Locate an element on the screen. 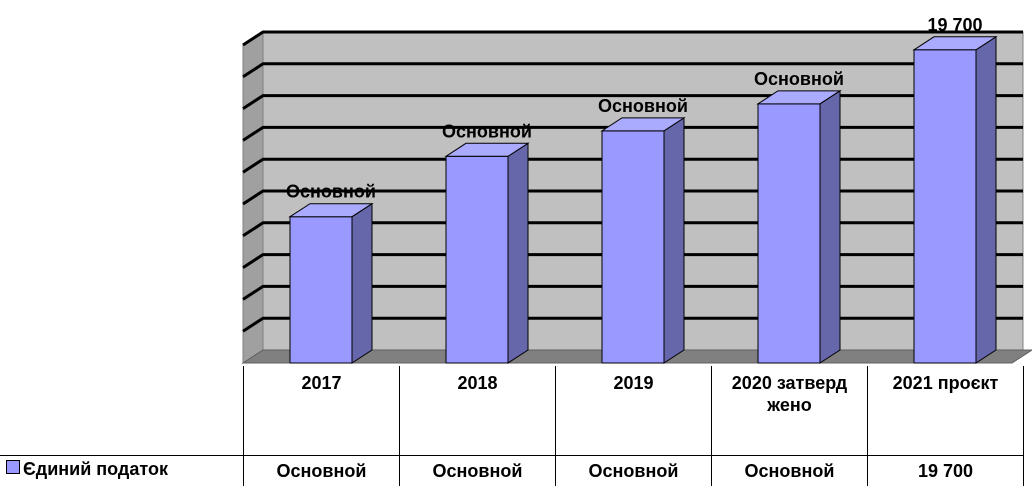  category-cell: 2018 is located at coordinates (477, 410).